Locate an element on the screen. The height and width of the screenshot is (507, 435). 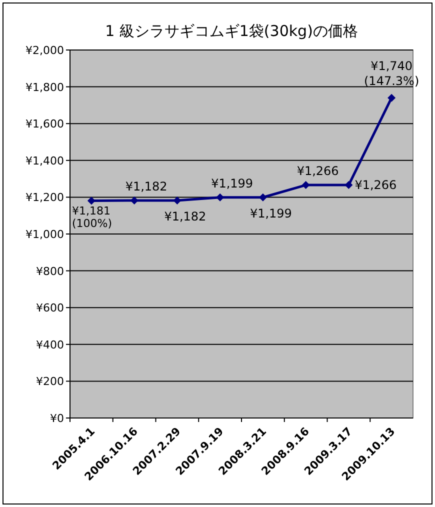
y-tick-label: ¥0 is located at coordinates (57, 418).